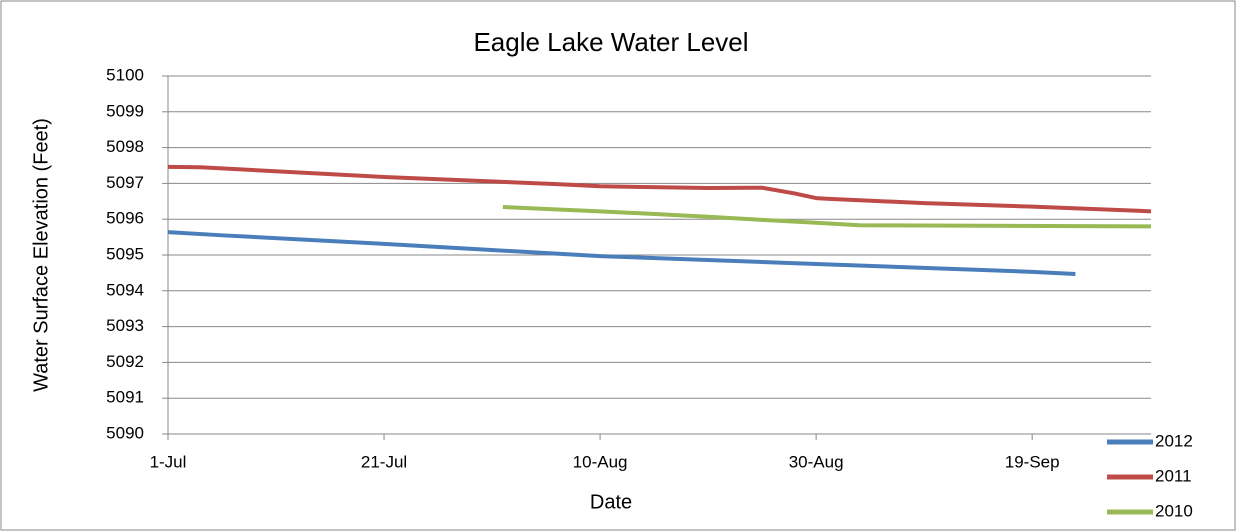 The image size is (1236, 531). Describe the element at coordinates (168, 461) in the screenshot. I see `x-tick-label: 1-Jul` at that location.